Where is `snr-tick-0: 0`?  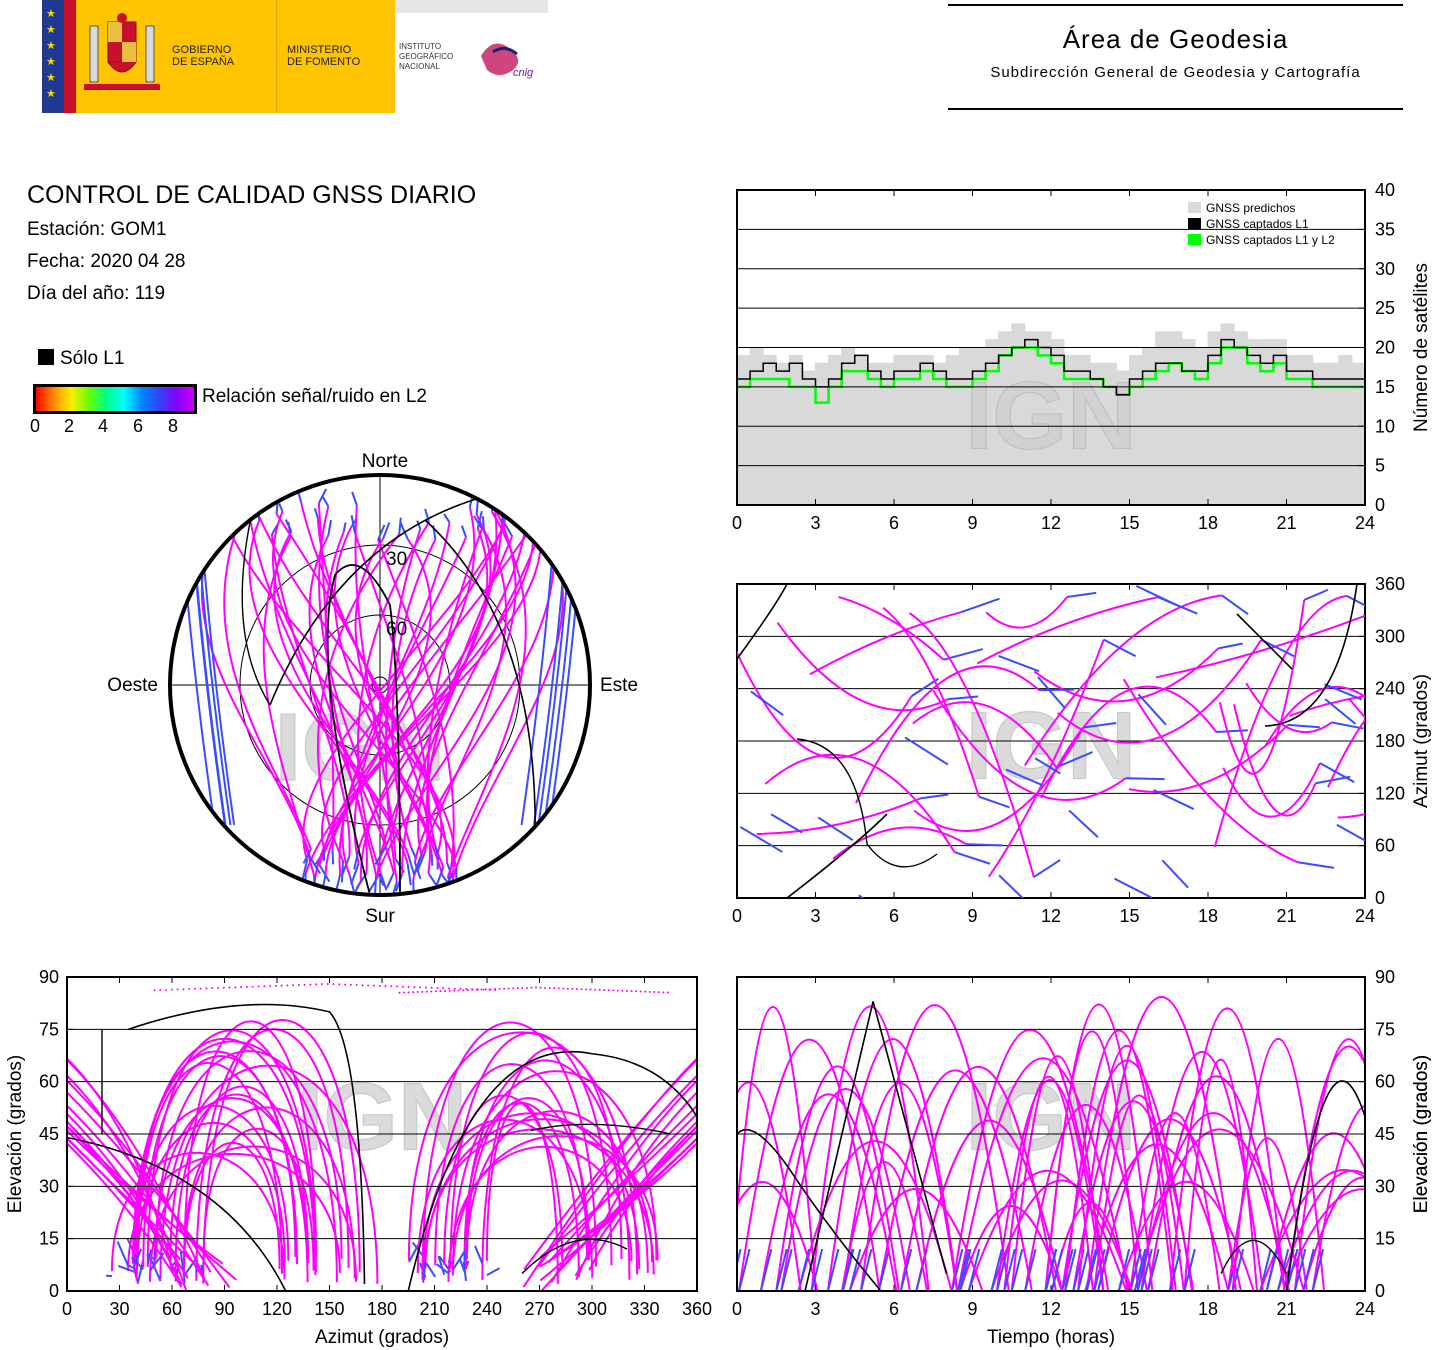 snr-tick-0: 0 is located at coordinates (35, 426).